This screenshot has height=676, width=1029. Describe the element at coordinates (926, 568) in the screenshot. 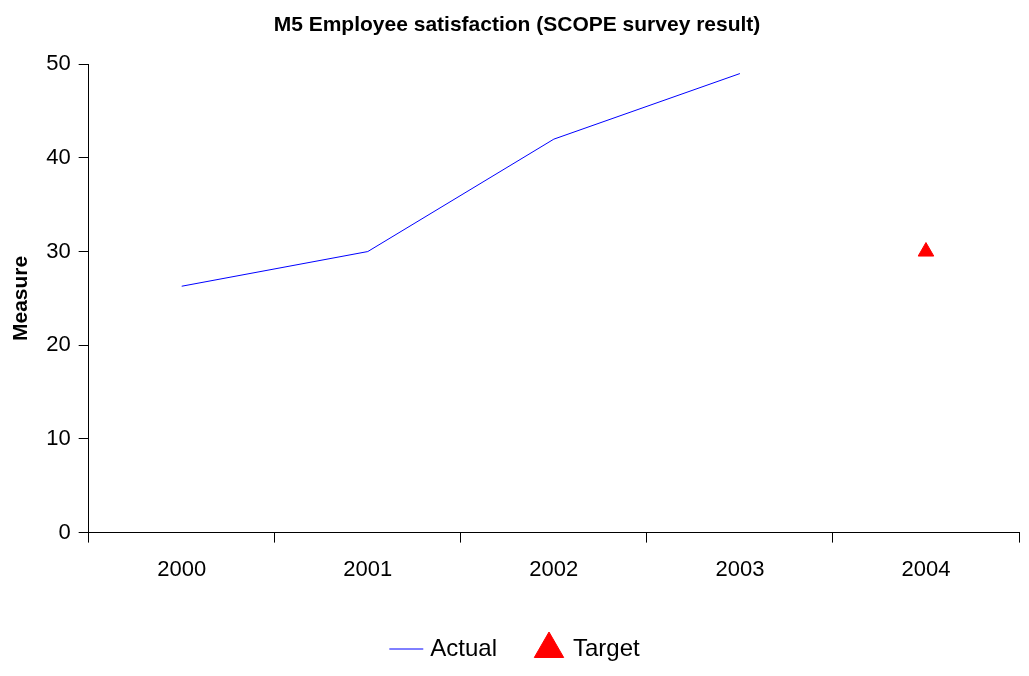

I see `x-tick-label: 2004` at that location.